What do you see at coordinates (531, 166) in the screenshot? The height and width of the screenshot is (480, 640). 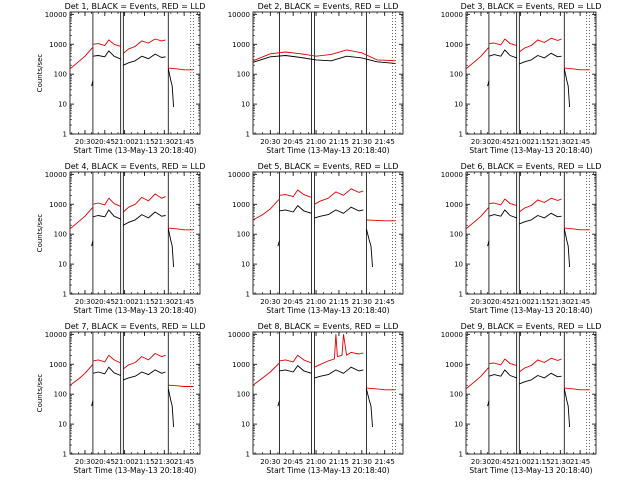 I see `panel-title: Det 6, BLACK = Events, RED = LLD` at bounding box center [531, 166].